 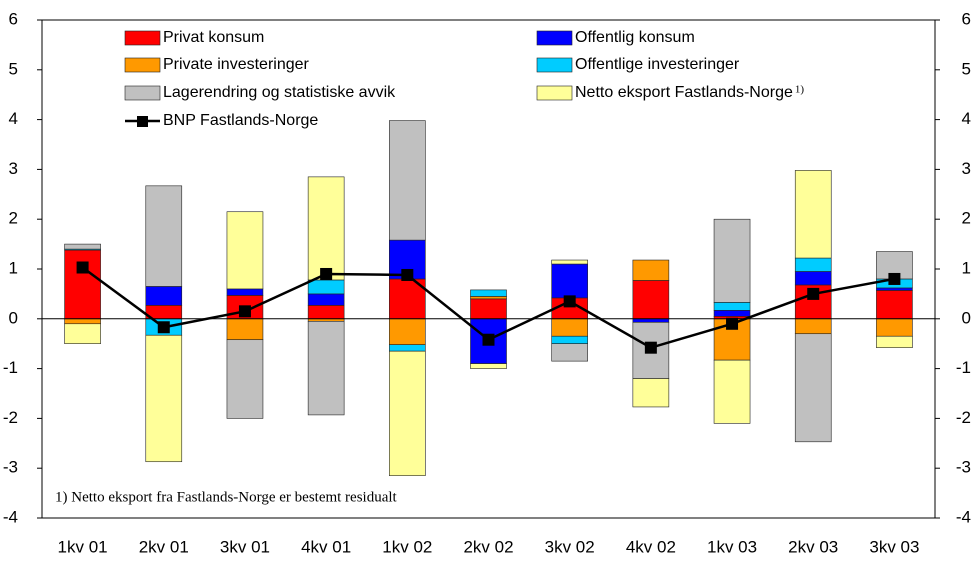 What do you see at coordinates (13, 18) in the screenshot?
I see `y-tick-label: 6` at bounding box center [13, 18].